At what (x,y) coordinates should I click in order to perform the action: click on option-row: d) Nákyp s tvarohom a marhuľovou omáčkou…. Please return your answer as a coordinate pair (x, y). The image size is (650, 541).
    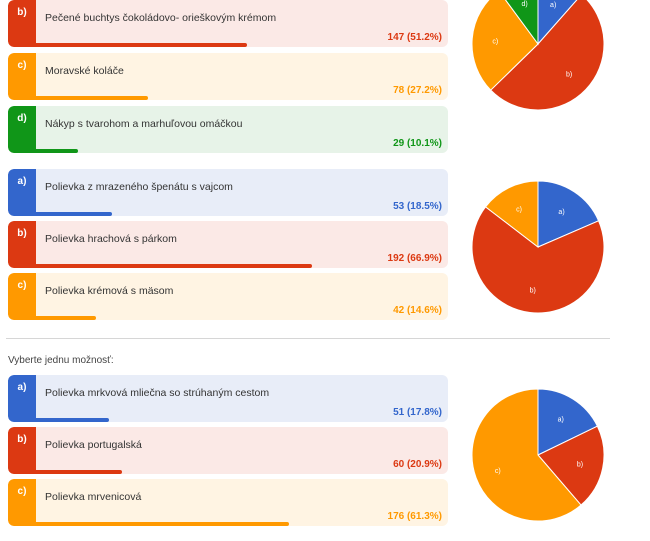
    Looking at the image, I should click on (228, 129).